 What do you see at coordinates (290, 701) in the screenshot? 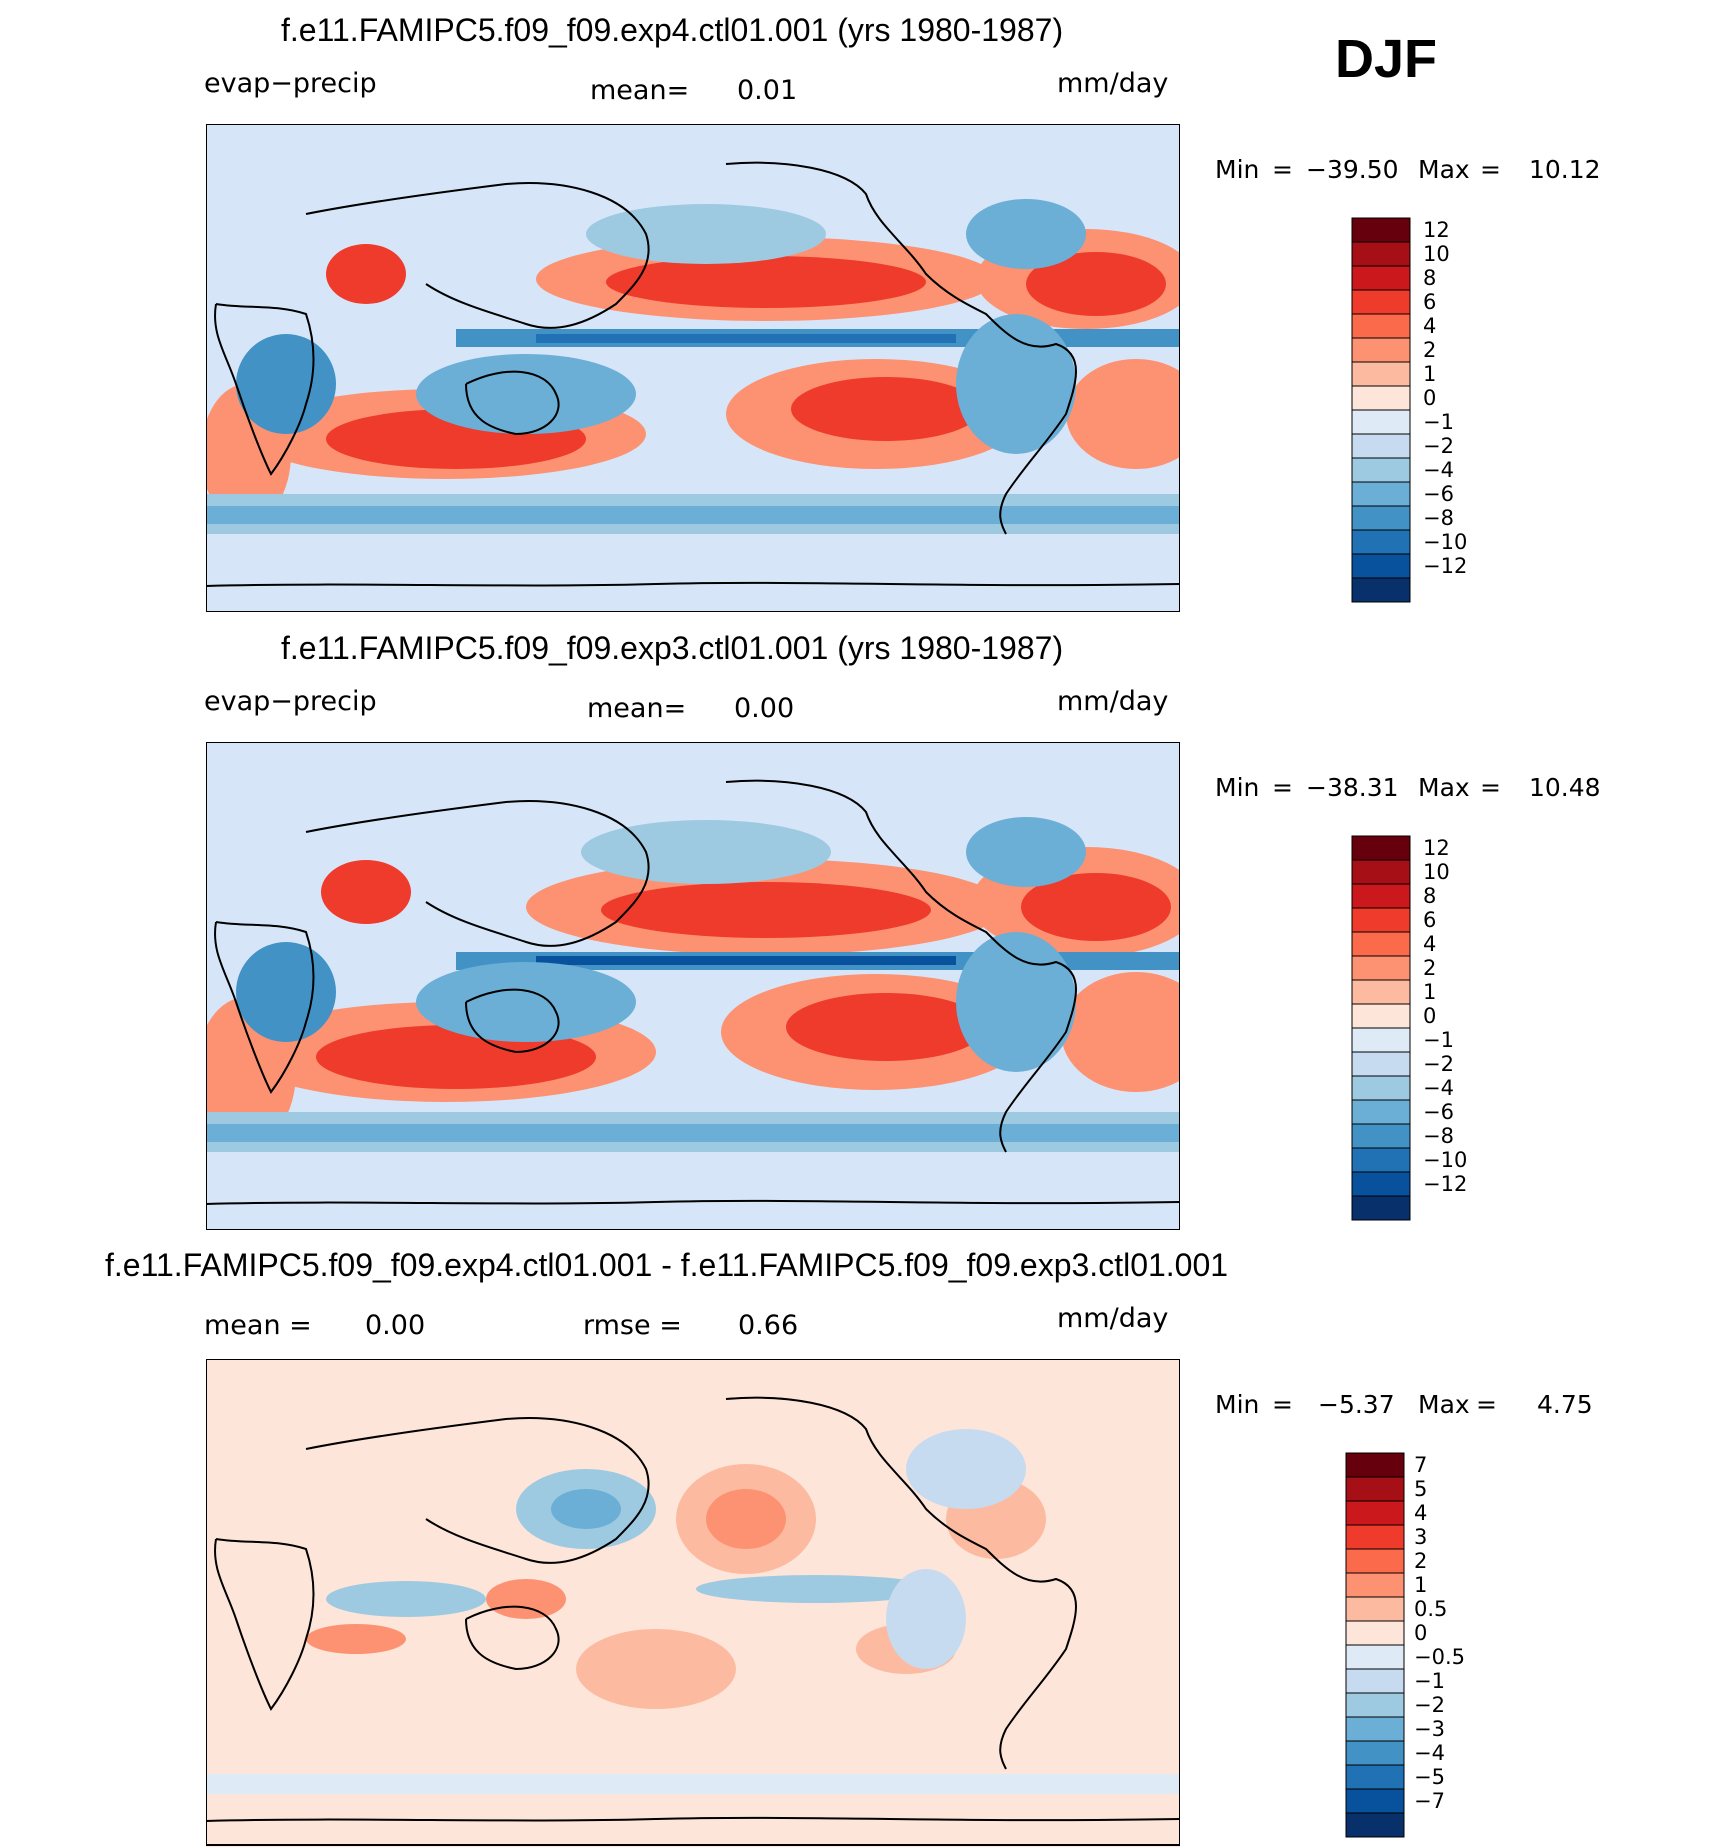
I see `panel2-variable: evap−precip` at bounding box center [290, 701].